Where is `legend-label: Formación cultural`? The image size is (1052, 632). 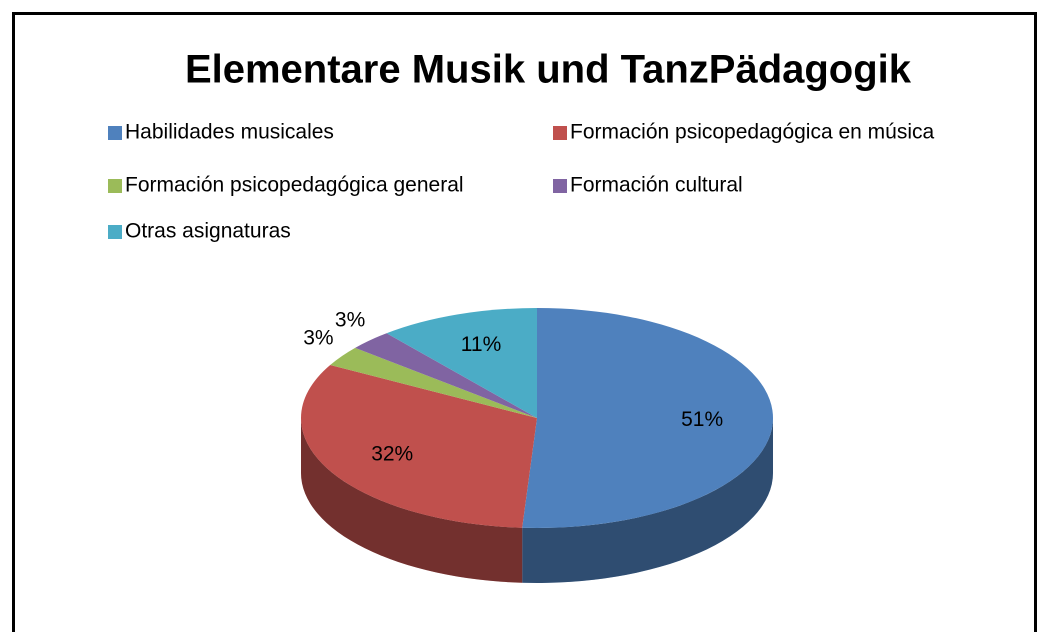
legend-label: Formación cultural is located at coordinates (656, 185).